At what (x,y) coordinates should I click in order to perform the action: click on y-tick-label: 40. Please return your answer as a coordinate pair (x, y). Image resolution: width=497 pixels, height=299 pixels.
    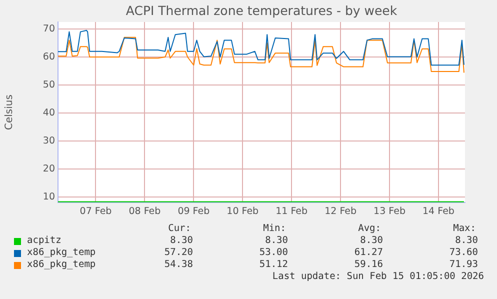
    Looking at the image, I should click on (48, 112).